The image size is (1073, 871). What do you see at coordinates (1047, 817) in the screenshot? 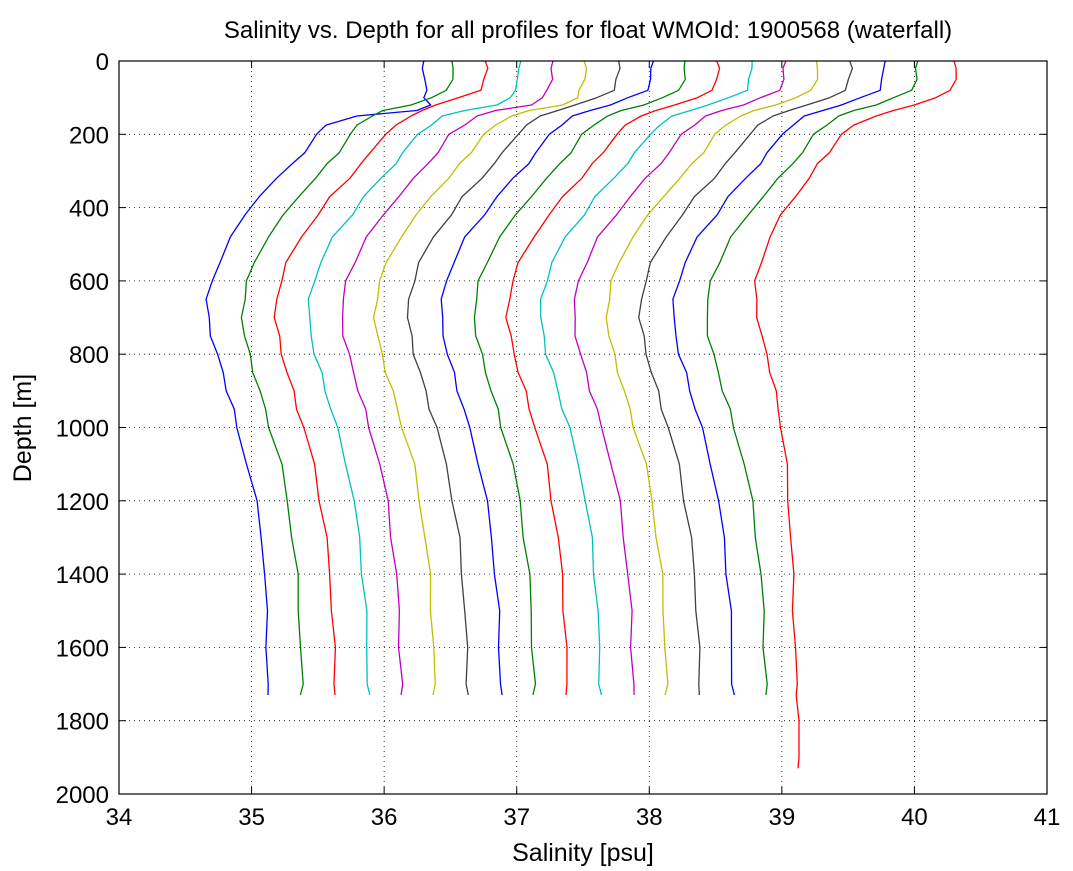
I see `x-tick-label: 41` at bounding box center [1047, 817].